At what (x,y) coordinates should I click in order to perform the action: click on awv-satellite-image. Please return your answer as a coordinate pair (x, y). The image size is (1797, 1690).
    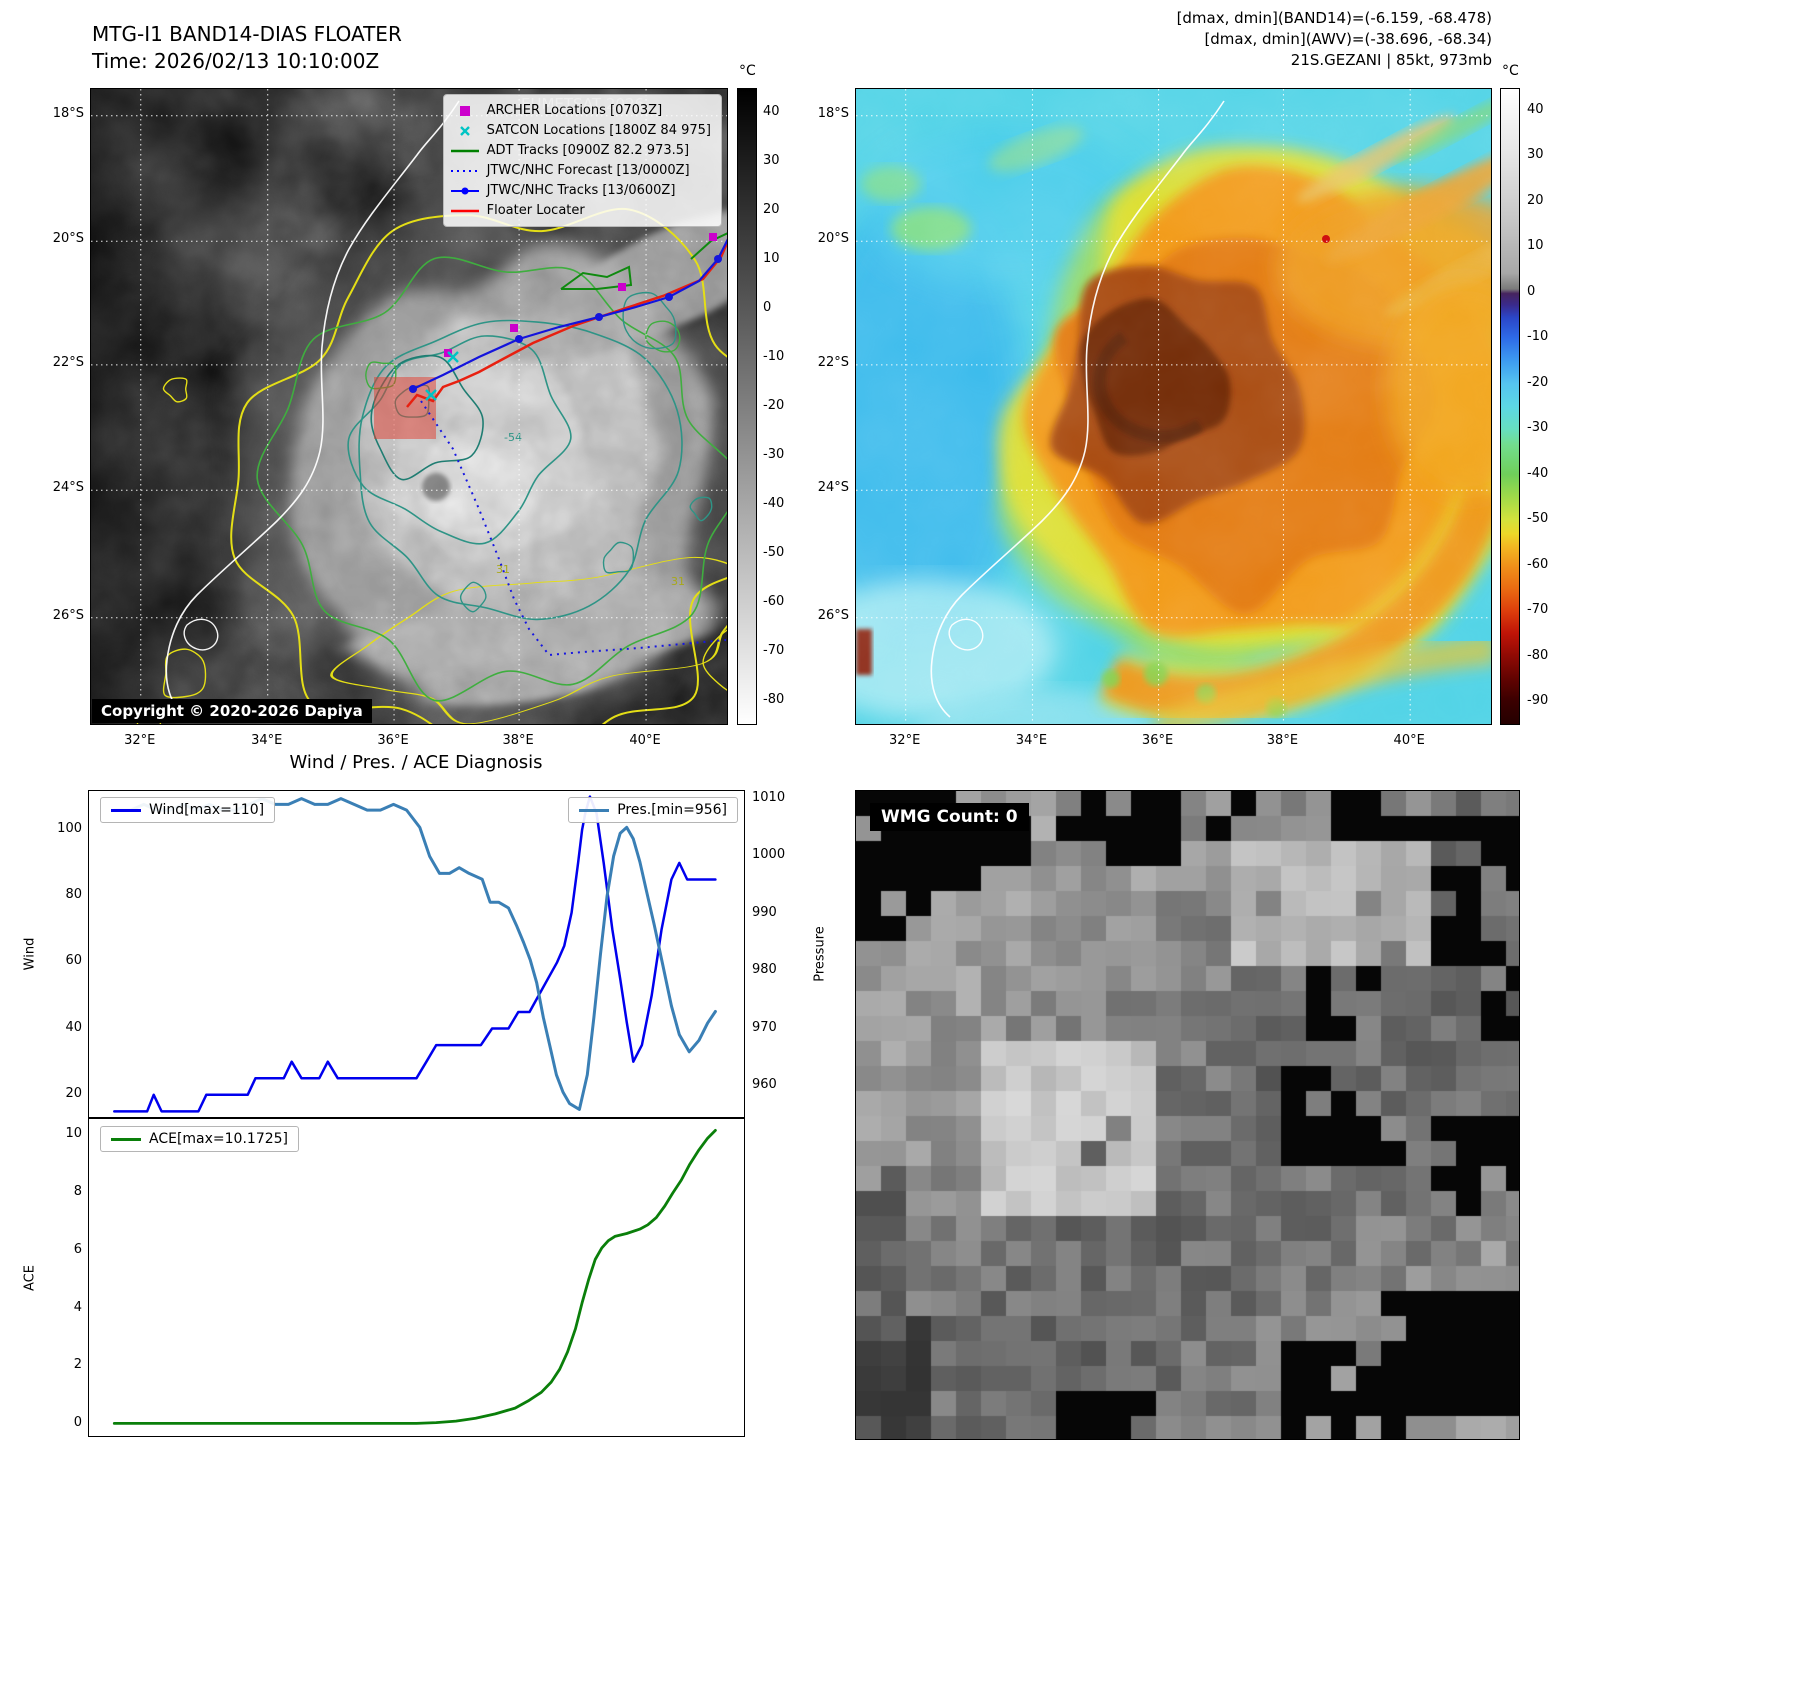
    Looking at the image, I should click on (1173, 406).